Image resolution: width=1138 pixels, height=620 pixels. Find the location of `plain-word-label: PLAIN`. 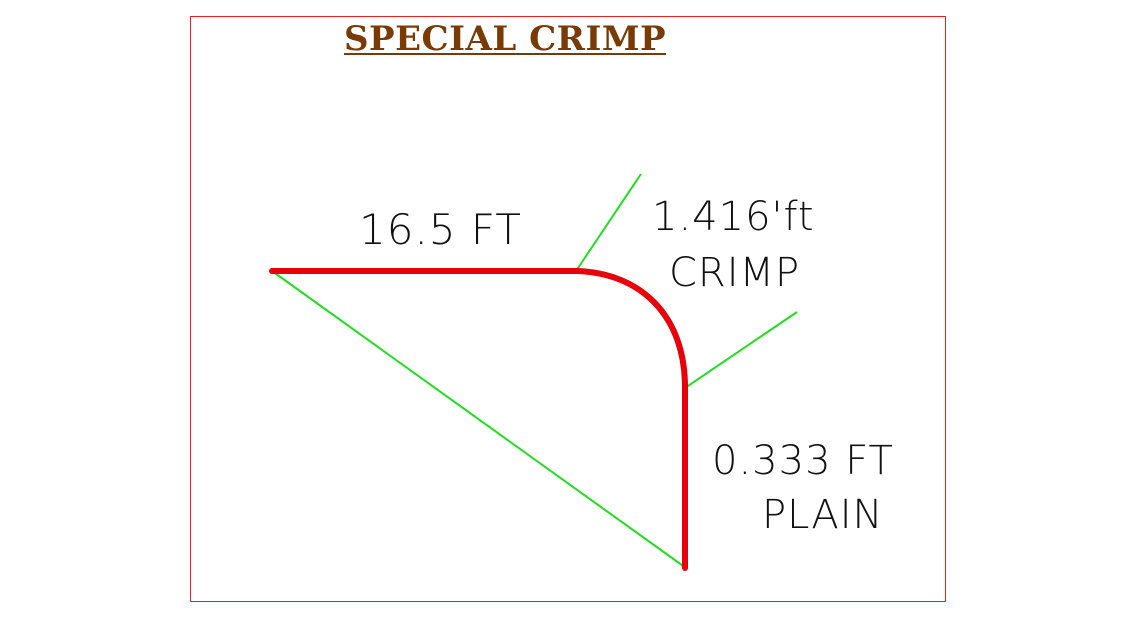

plain-word-label: PLAIN is located at coordinates (822, 515).